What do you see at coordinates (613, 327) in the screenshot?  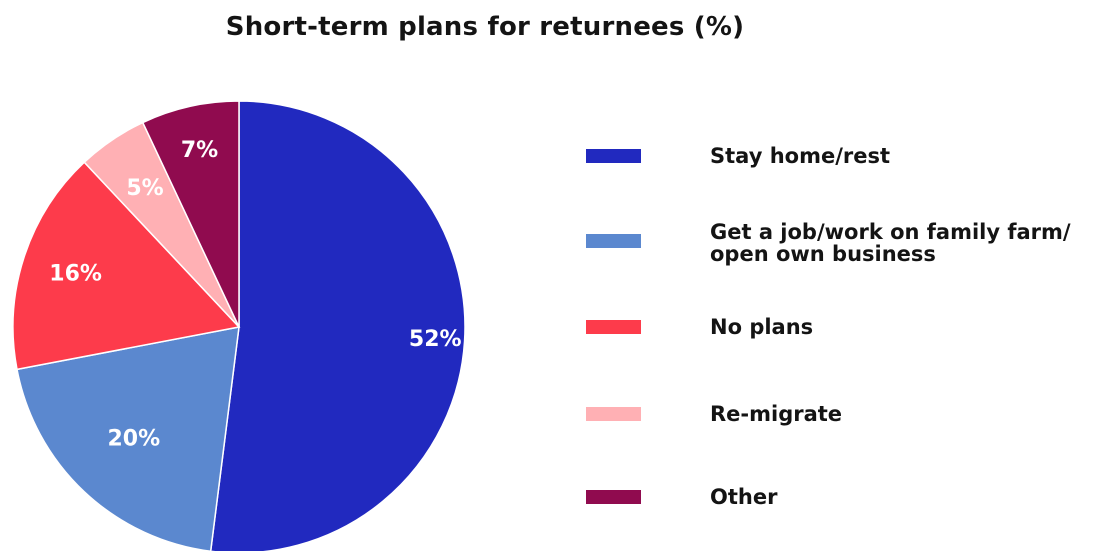 I see `legend-swatch-no-plans` at bounding box center [613, 327].